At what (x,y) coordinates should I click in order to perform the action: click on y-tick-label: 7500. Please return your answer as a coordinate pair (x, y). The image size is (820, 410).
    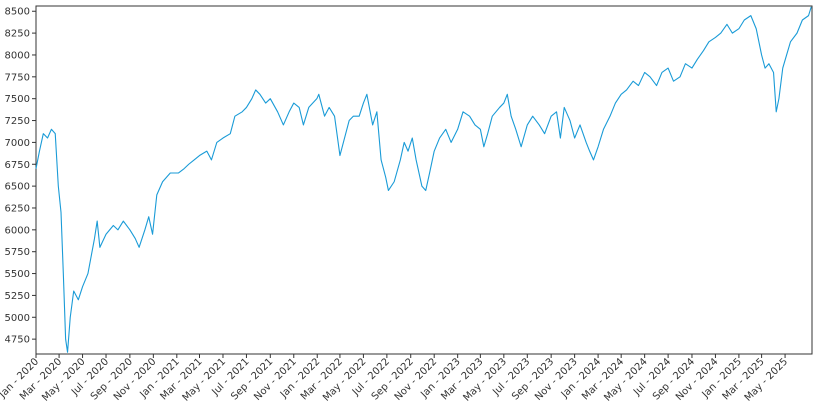
    Looking at the image, I should click on (17, 99).